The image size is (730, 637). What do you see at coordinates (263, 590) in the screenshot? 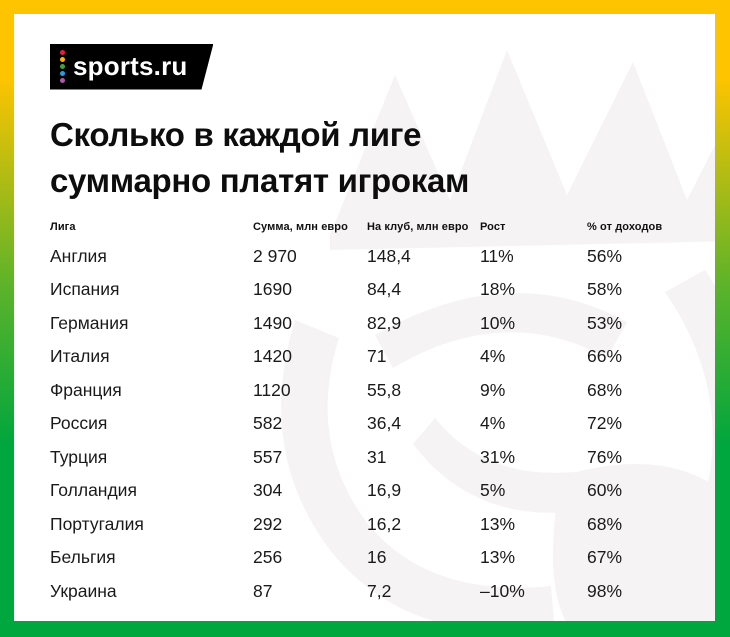
I see `value-cell: 87` at bounding box center [263, 590].